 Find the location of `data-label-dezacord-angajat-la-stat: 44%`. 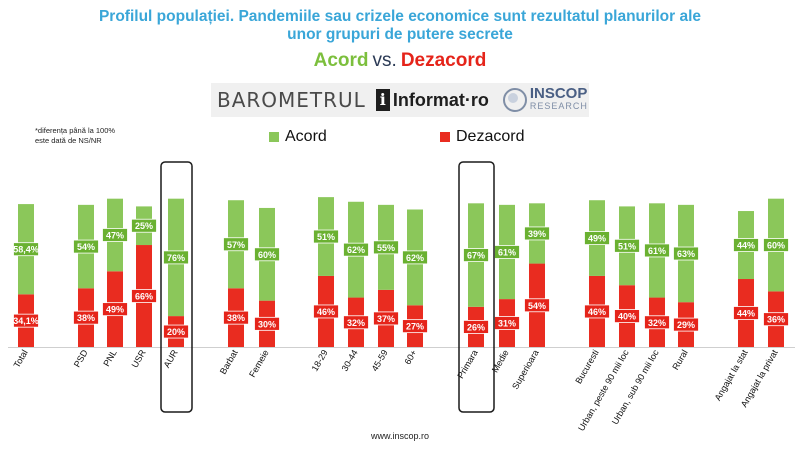

data-label-dezacord-angajat-la-stat: 44% is located at coordinates (746, 314).